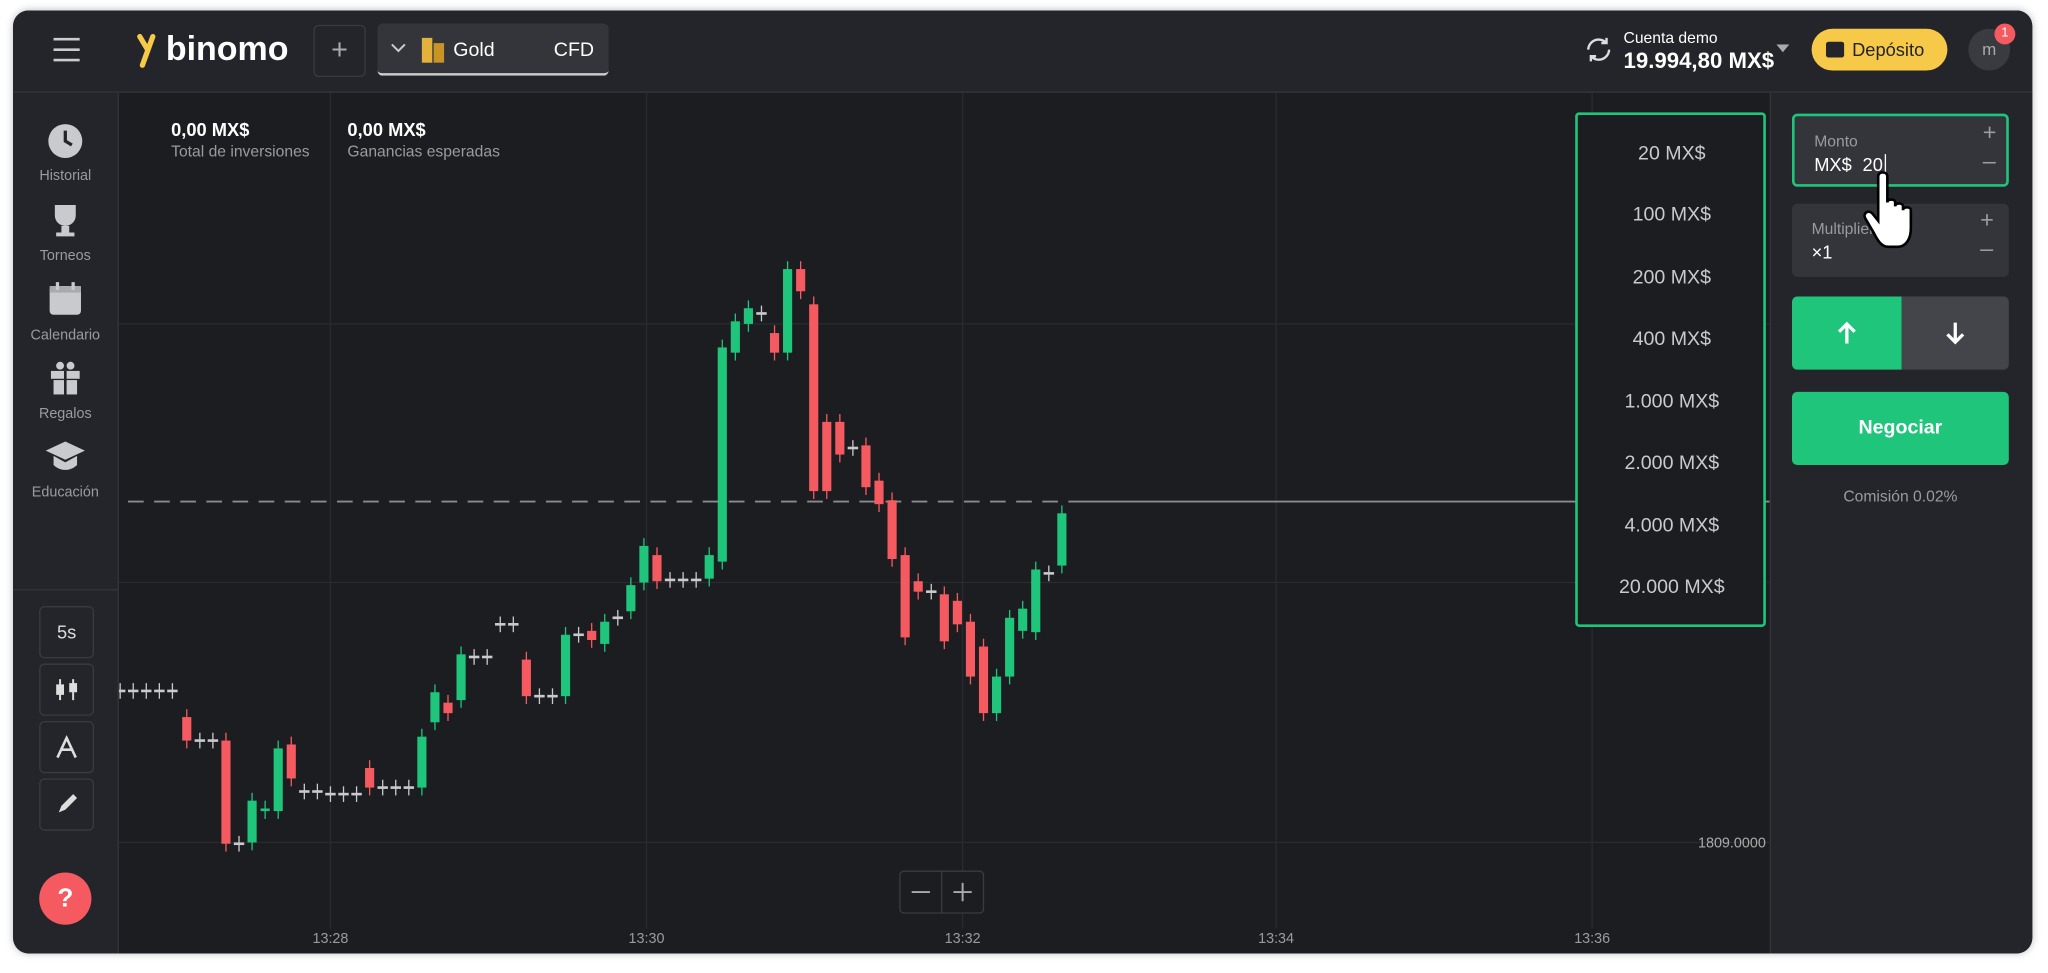 The width and height of the screenshot is (2048, 973). Describe the element at coordinates (1989, 49) in the screenshot. I see `avatar: m` at that location.